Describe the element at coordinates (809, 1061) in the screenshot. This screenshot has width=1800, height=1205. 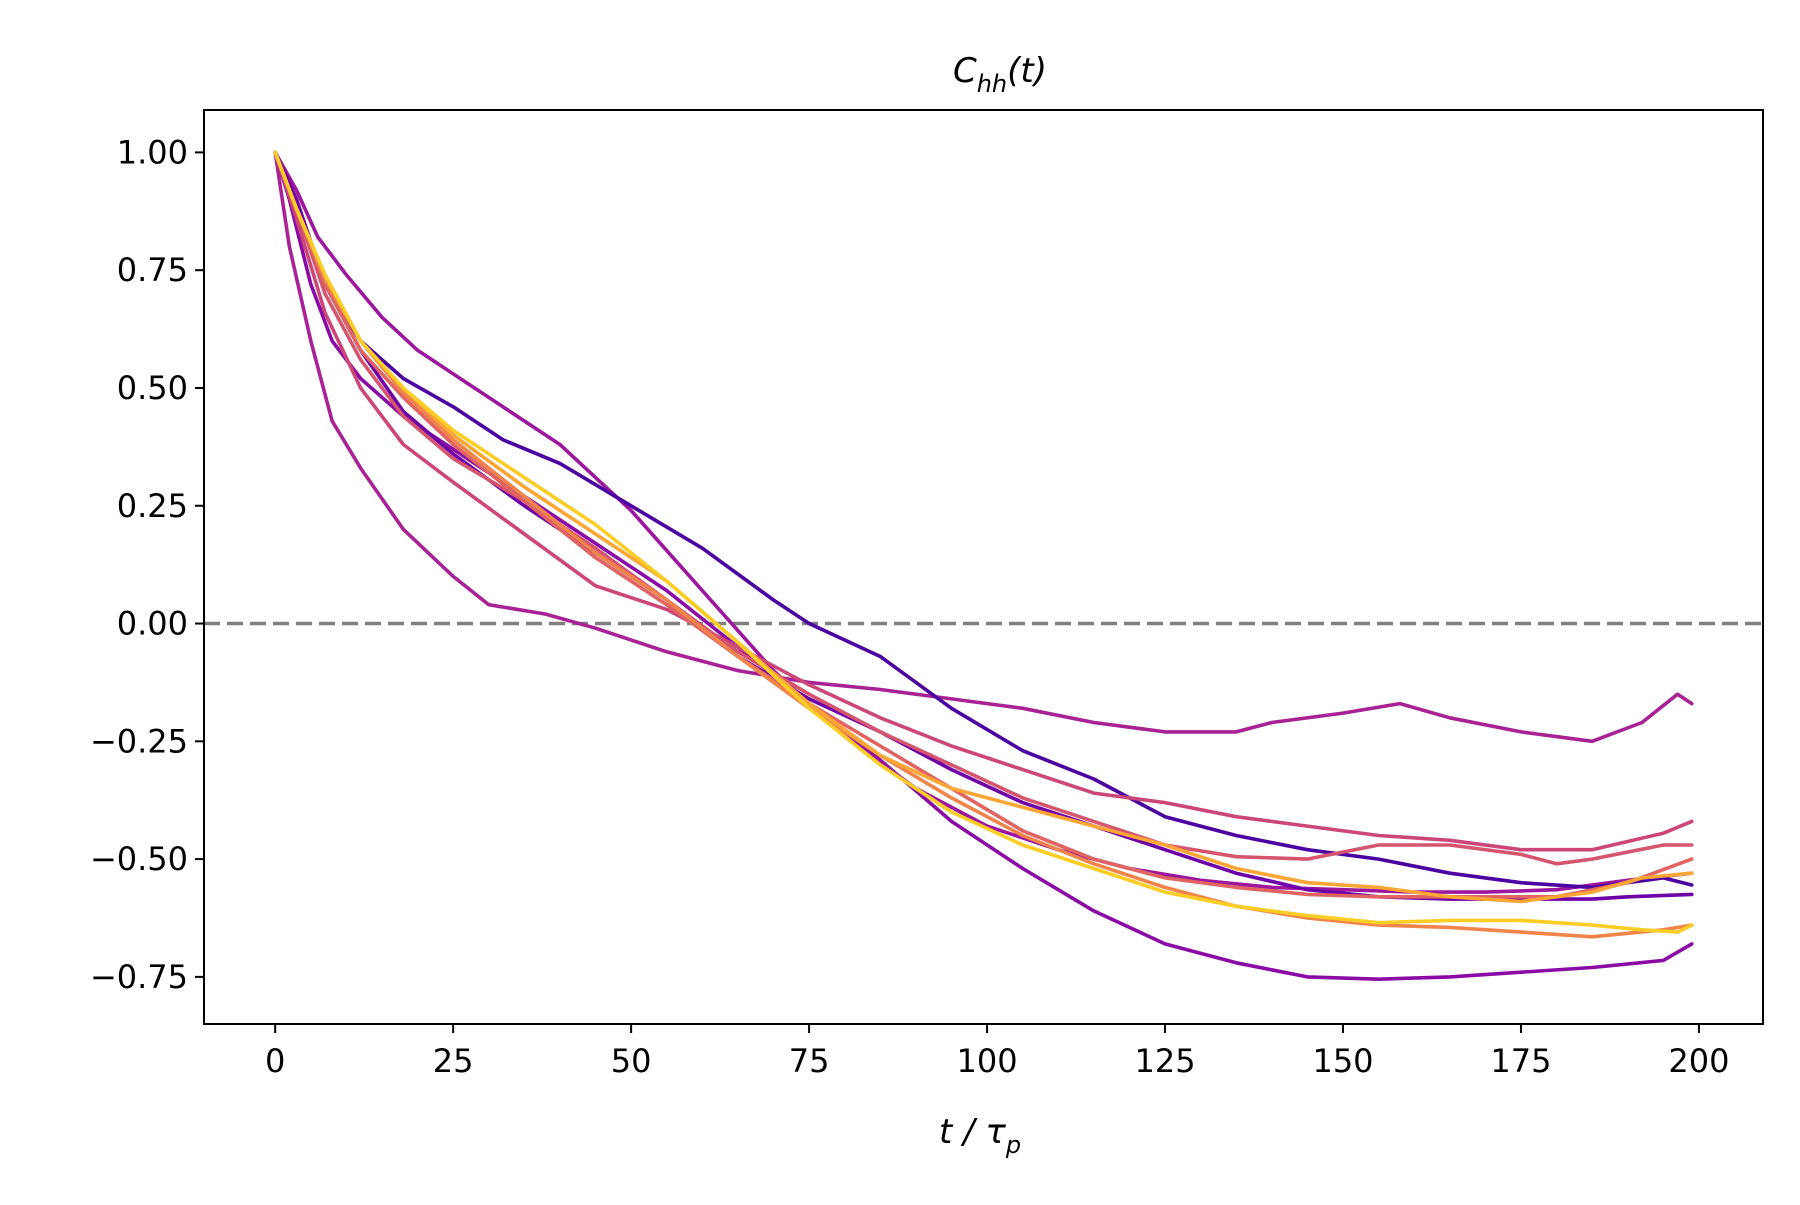
I see `x-tick-label-75: 75` at that location.